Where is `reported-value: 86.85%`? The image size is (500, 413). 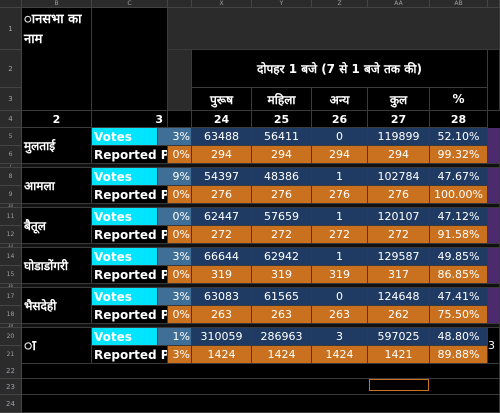
reported-value: 86.85% is located at coordinates (459, 275).